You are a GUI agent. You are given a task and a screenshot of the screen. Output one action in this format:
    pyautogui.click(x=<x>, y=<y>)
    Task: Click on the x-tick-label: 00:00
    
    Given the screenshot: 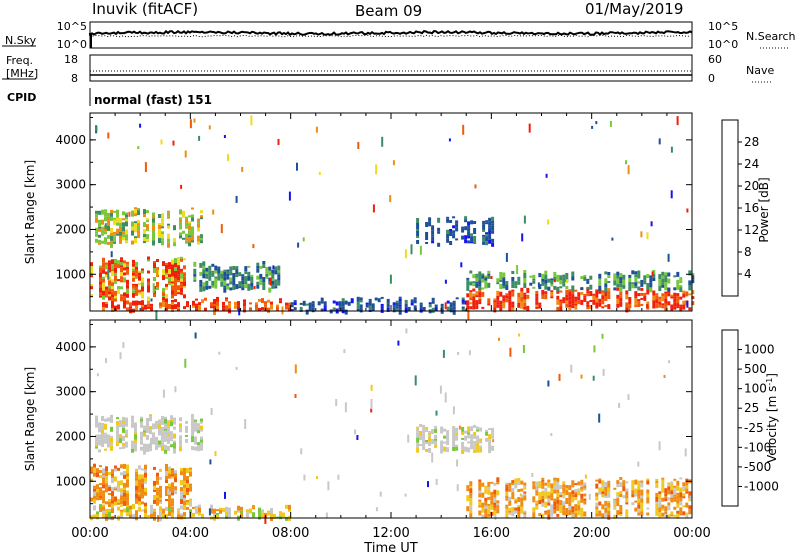 What is the action you would take?
    pyautogui.click(x=691, y=533)
    